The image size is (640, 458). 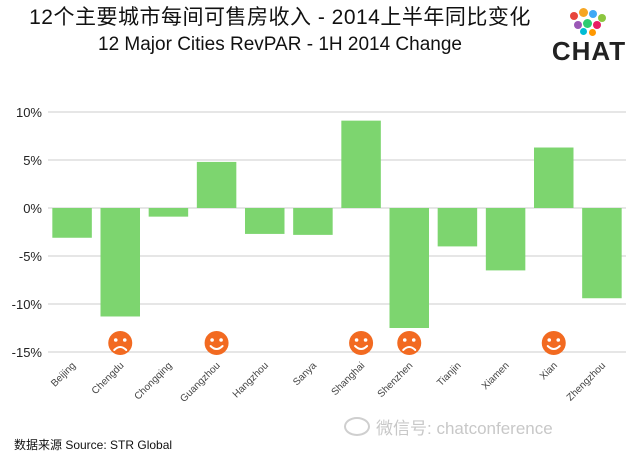 What do you see at coordinates (108, 378) in the screenshot?
I see `x-tick-label: Chengdu` at bounding box center [108, 378].